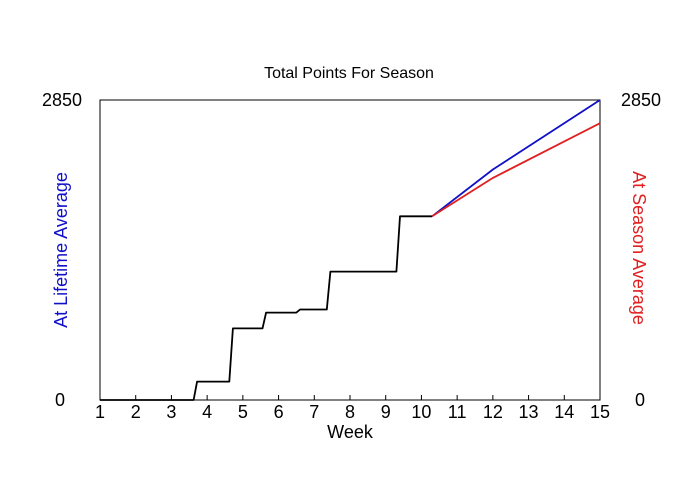  I want to click on x-tick-label: 4, so click(207, 412).